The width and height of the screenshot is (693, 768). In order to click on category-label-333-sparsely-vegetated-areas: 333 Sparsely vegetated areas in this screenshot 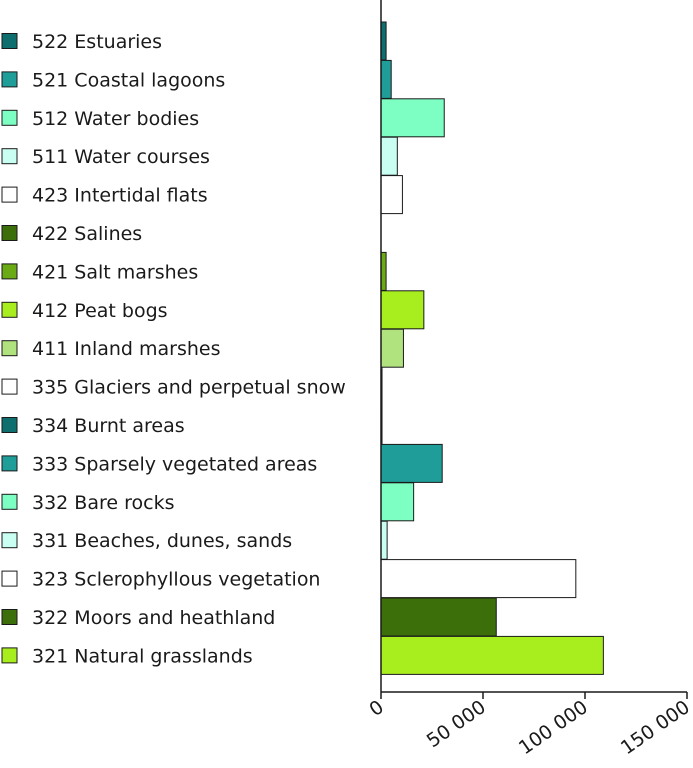, I will do `click(174, 464)`.